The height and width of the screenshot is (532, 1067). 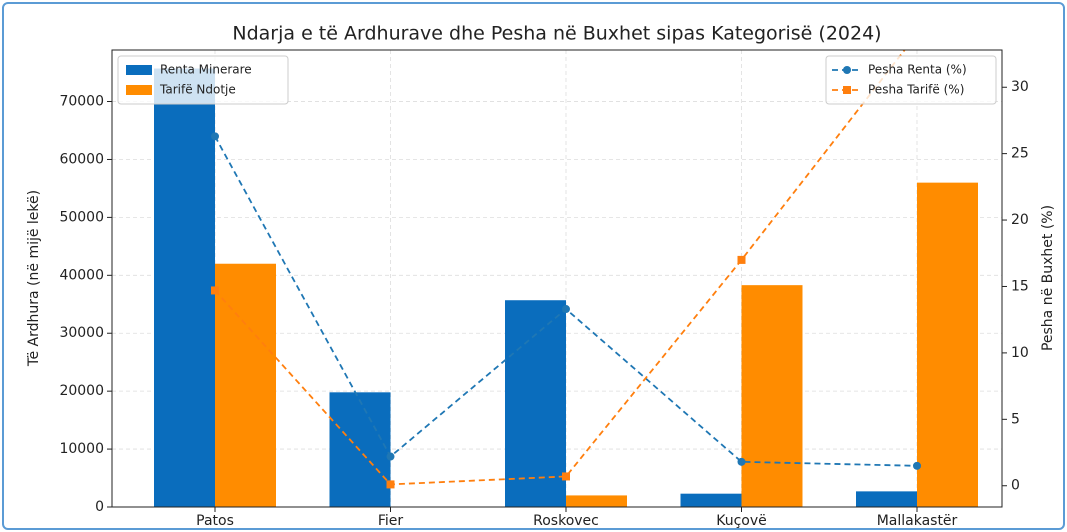 What do you see at coordinates (1020, 286) in the screenshot?
I see `y2-tick-label: 15` at bounding box center [1020, 286].